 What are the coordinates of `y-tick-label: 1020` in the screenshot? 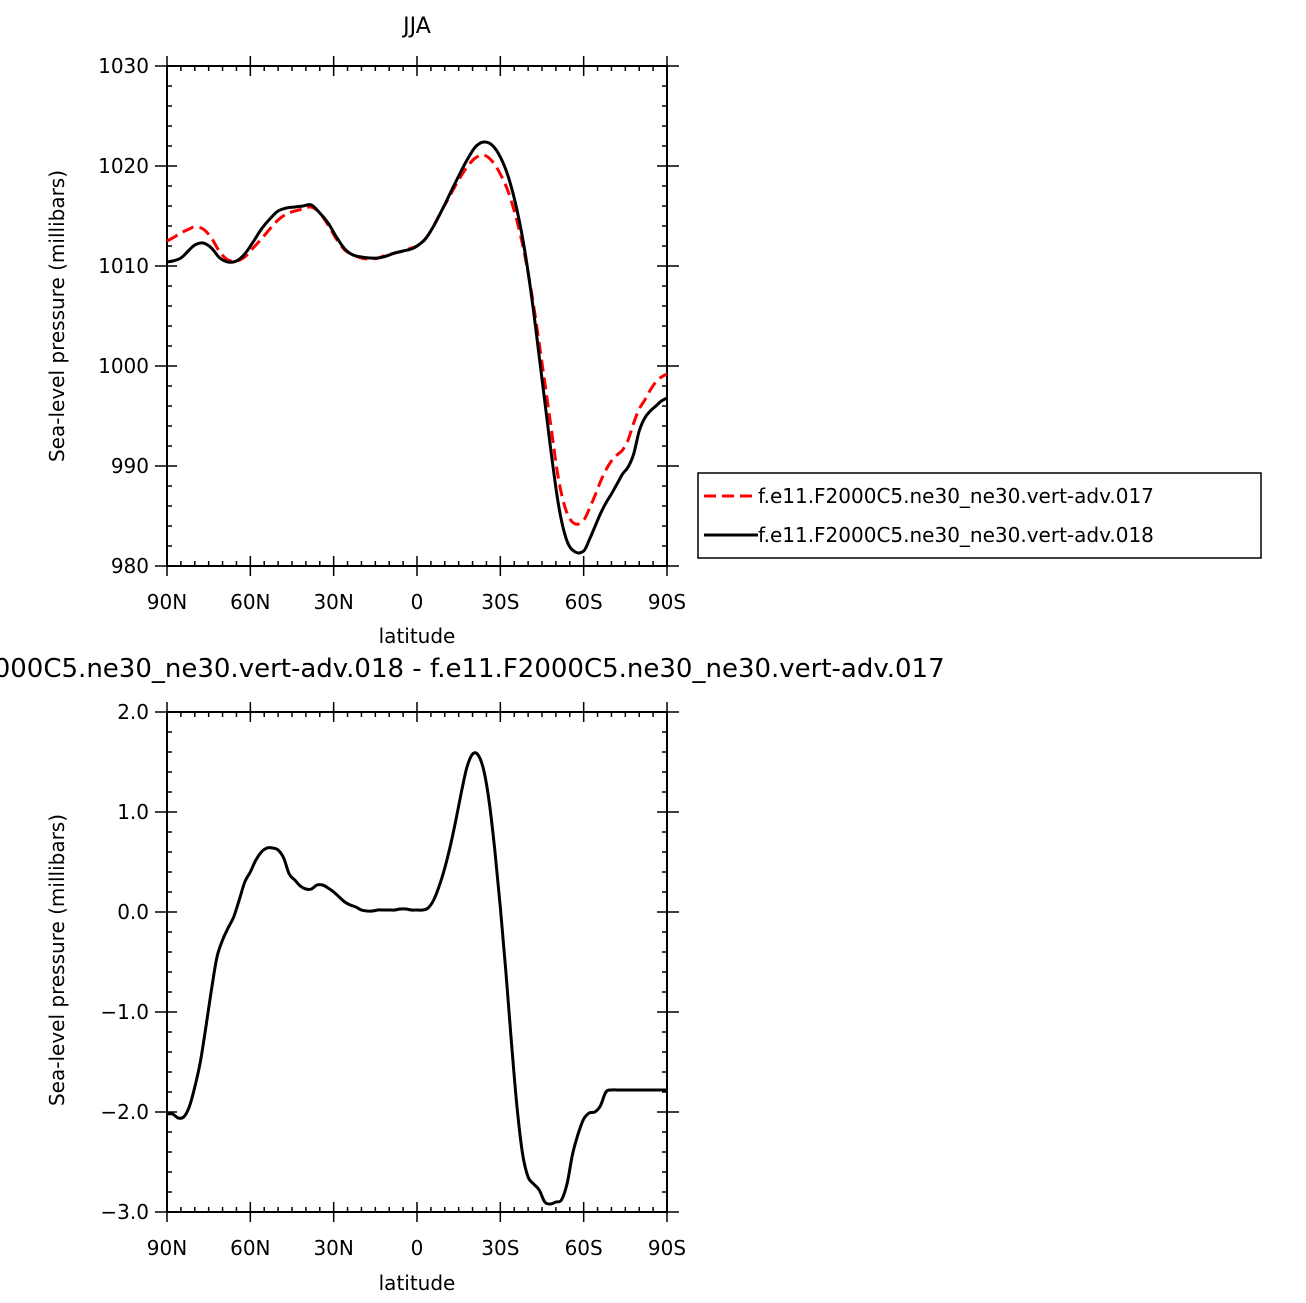 It's located at (123, 166).